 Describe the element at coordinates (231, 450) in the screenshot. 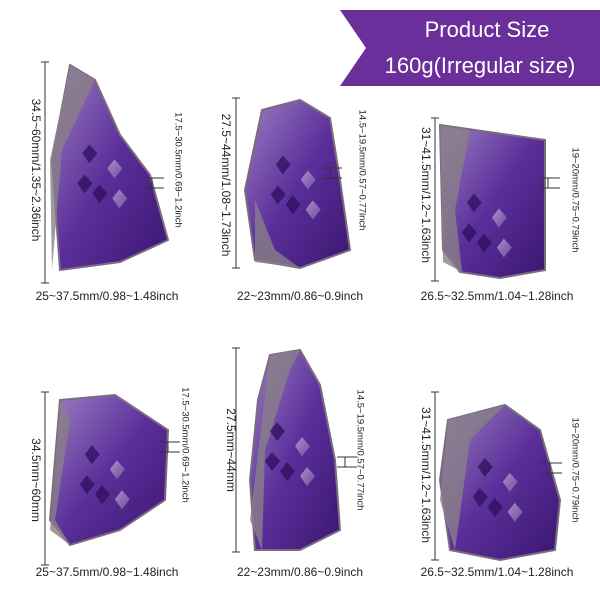

I see `height-label: 27.5mm~44mm` at that location.